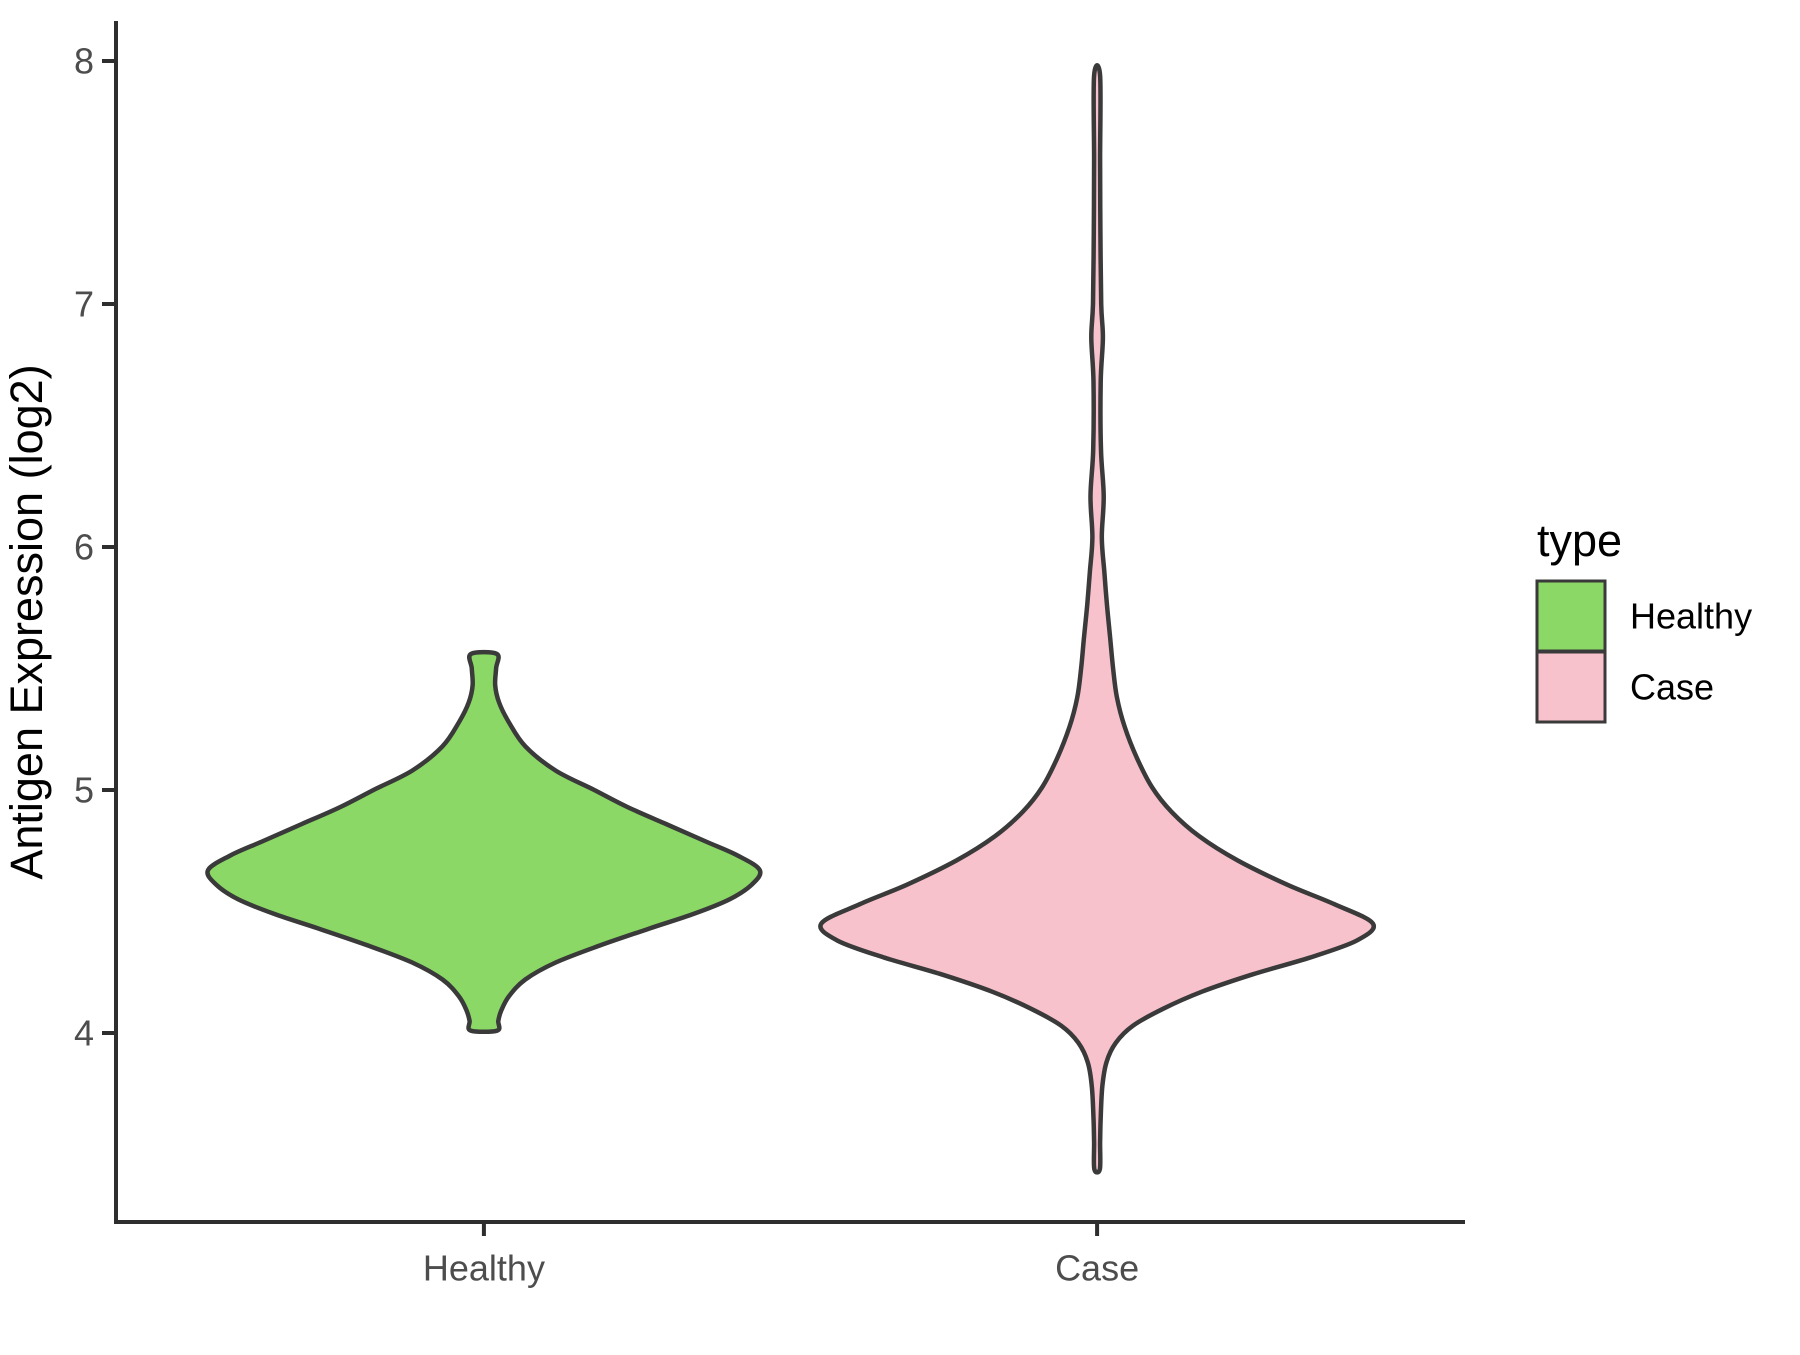  I want to click on legend-swatch-healthy, so click(1571, 616).